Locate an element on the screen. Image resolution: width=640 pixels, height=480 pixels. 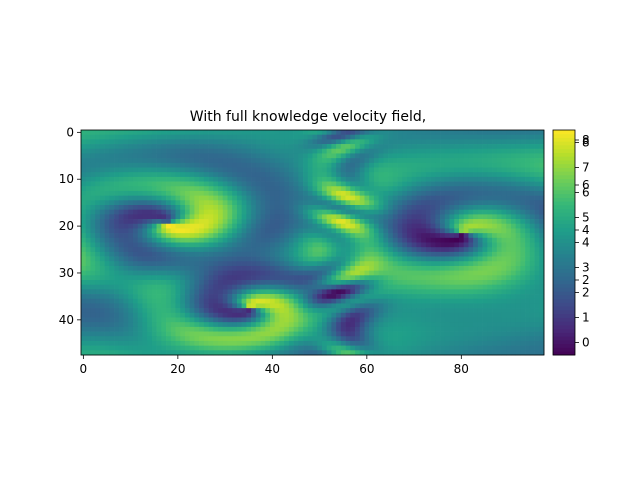
colorbar-tick-label: 0 is located at coordinates (586, 343).